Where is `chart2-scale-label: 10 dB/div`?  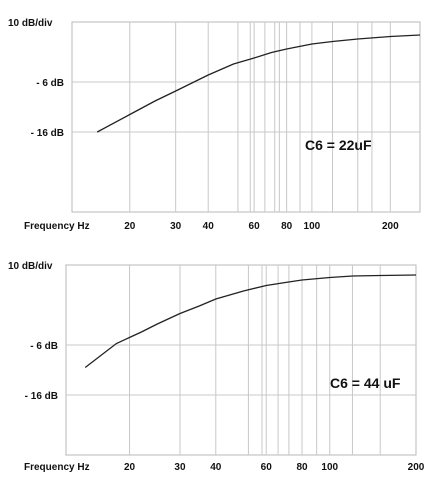
chart2-scale-label: 10 dB/div is located at coordinates (30, 266).